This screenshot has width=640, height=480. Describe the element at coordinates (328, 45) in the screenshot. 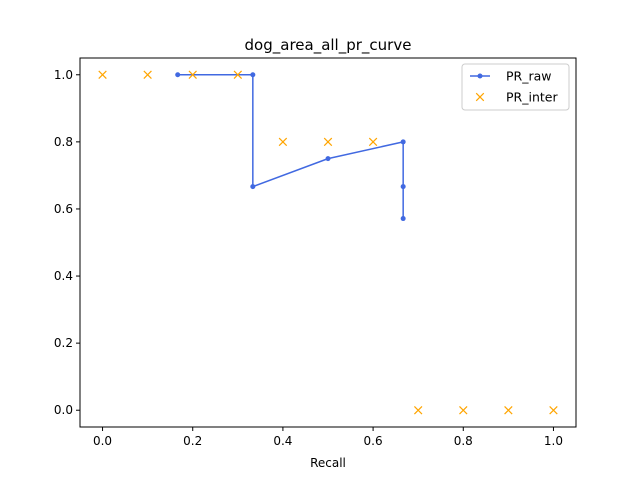

I see `chart-title: dog_area_all_pr_curve` at that location.